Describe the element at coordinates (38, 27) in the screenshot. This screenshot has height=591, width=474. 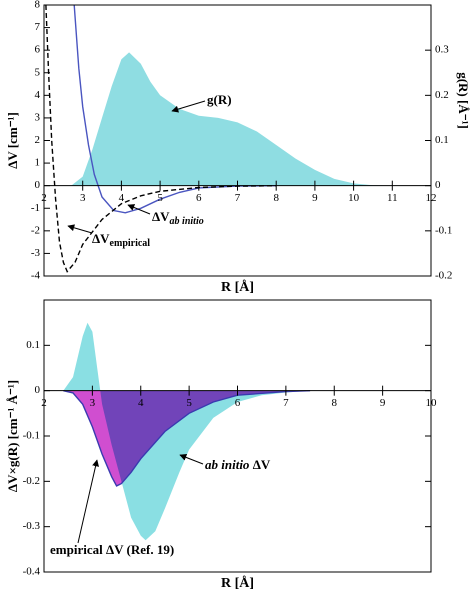
I see `y-tick-label: 7` at that location.